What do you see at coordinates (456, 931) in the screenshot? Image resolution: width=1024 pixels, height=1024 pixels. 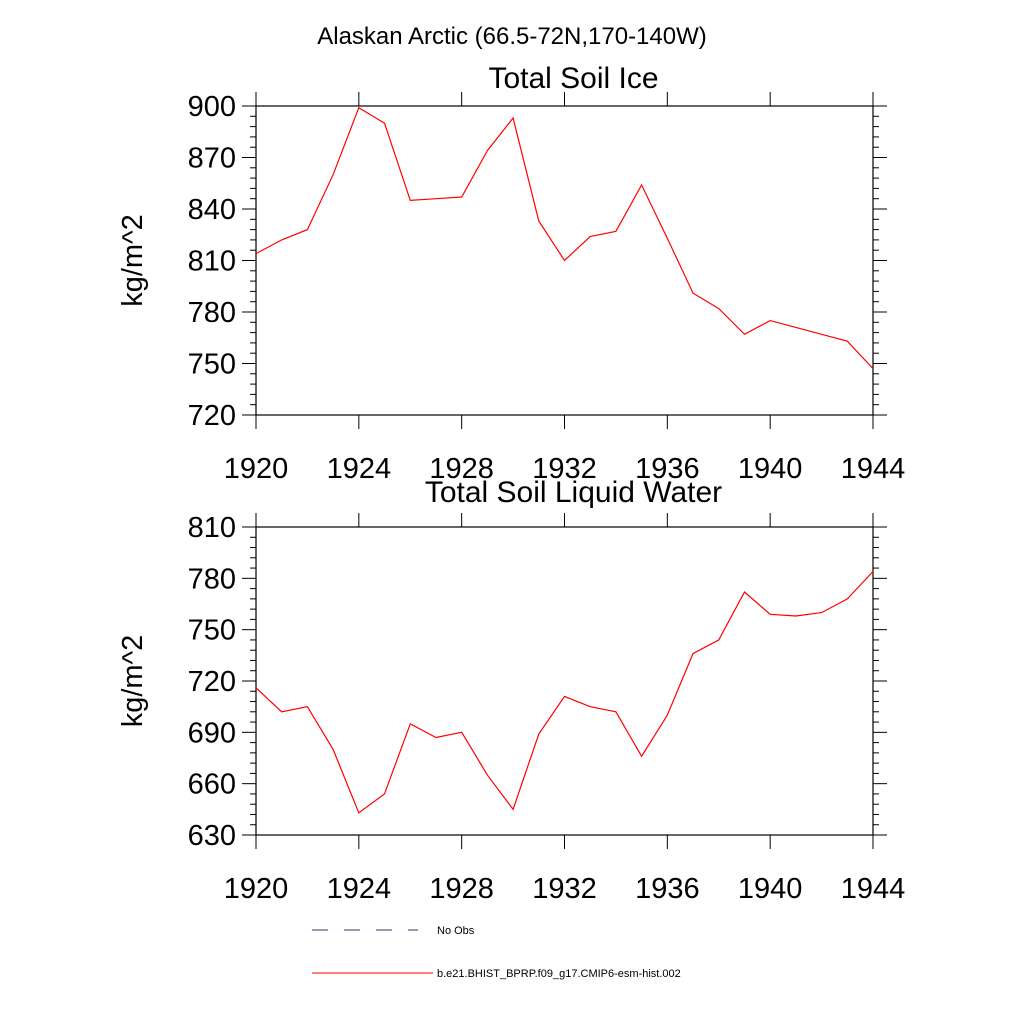 I see `legend-label-no-obs: No Obs` at bounding box center [456, 931].